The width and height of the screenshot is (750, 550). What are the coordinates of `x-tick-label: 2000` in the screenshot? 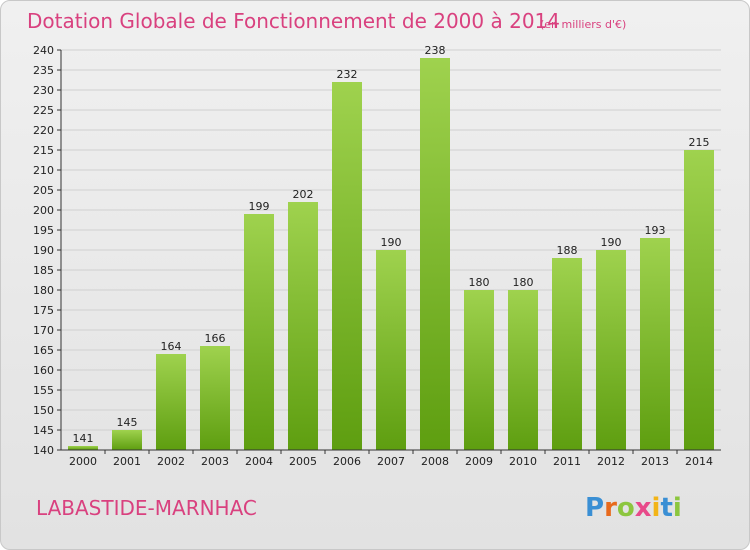 It's located at (83, 461).